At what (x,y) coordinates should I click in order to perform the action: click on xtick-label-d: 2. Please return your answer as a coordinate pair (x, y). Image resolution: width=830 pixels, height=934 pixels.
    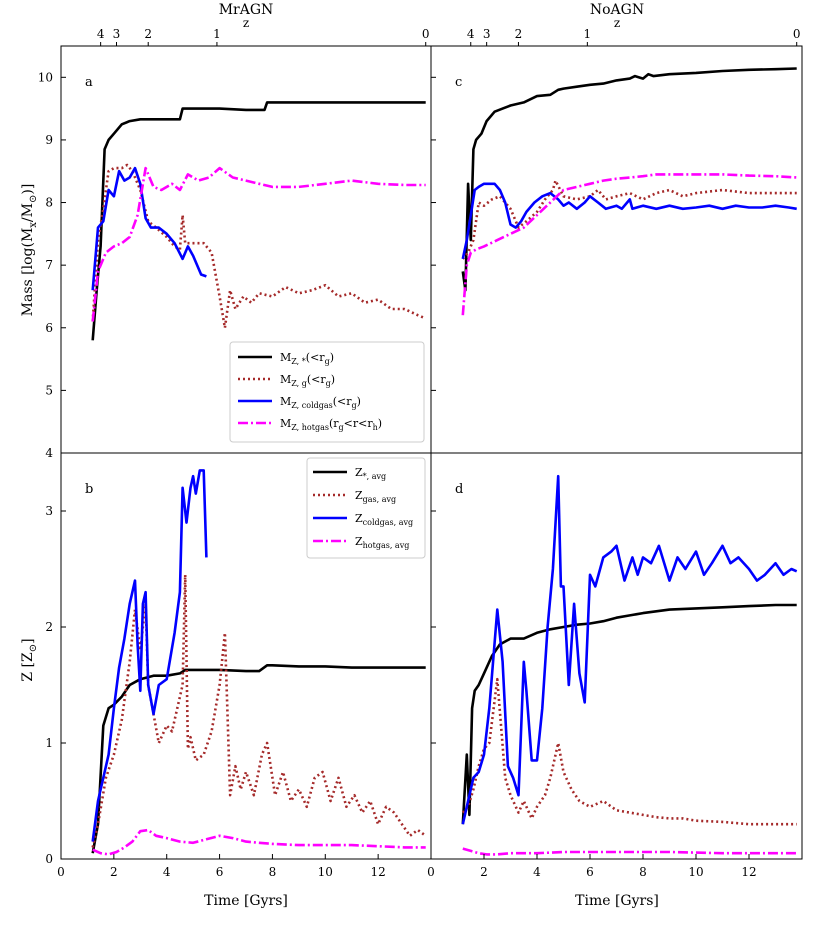
    Looking at the image, I should click on (484, 872).